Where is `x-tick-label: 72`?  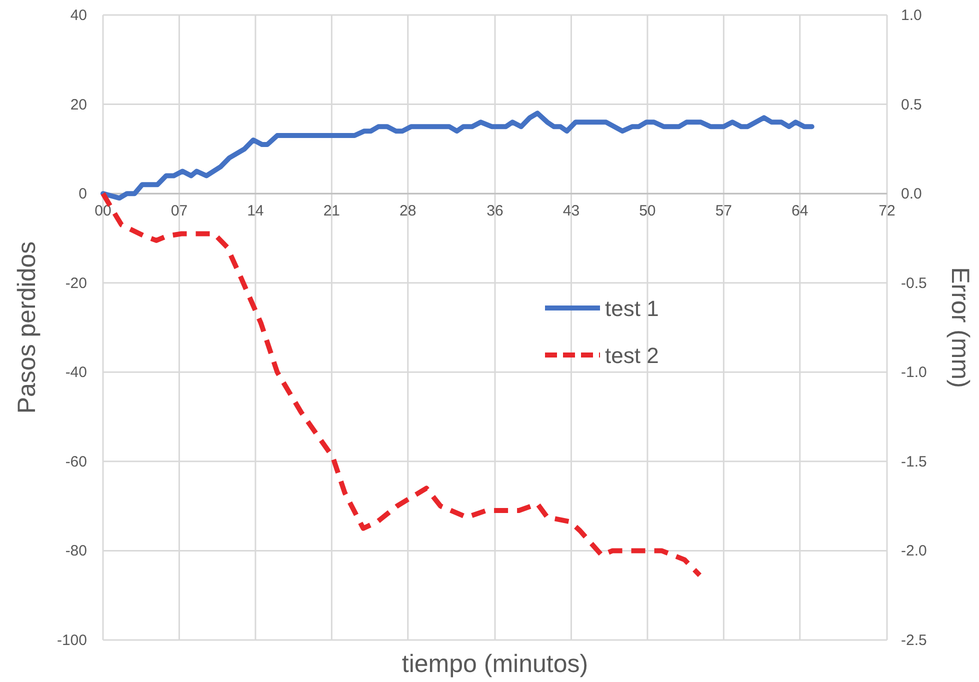 x-tick-label: 72 is located at coordinates (887, 211).